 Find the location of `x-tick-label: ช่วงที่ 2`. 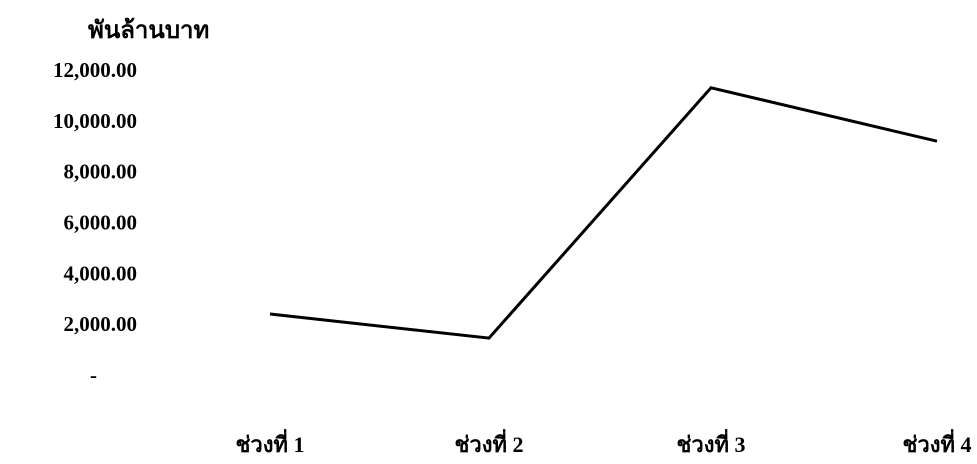

x-tick-label: ช่วงที่ 2 is located at coordinates (488, 442).